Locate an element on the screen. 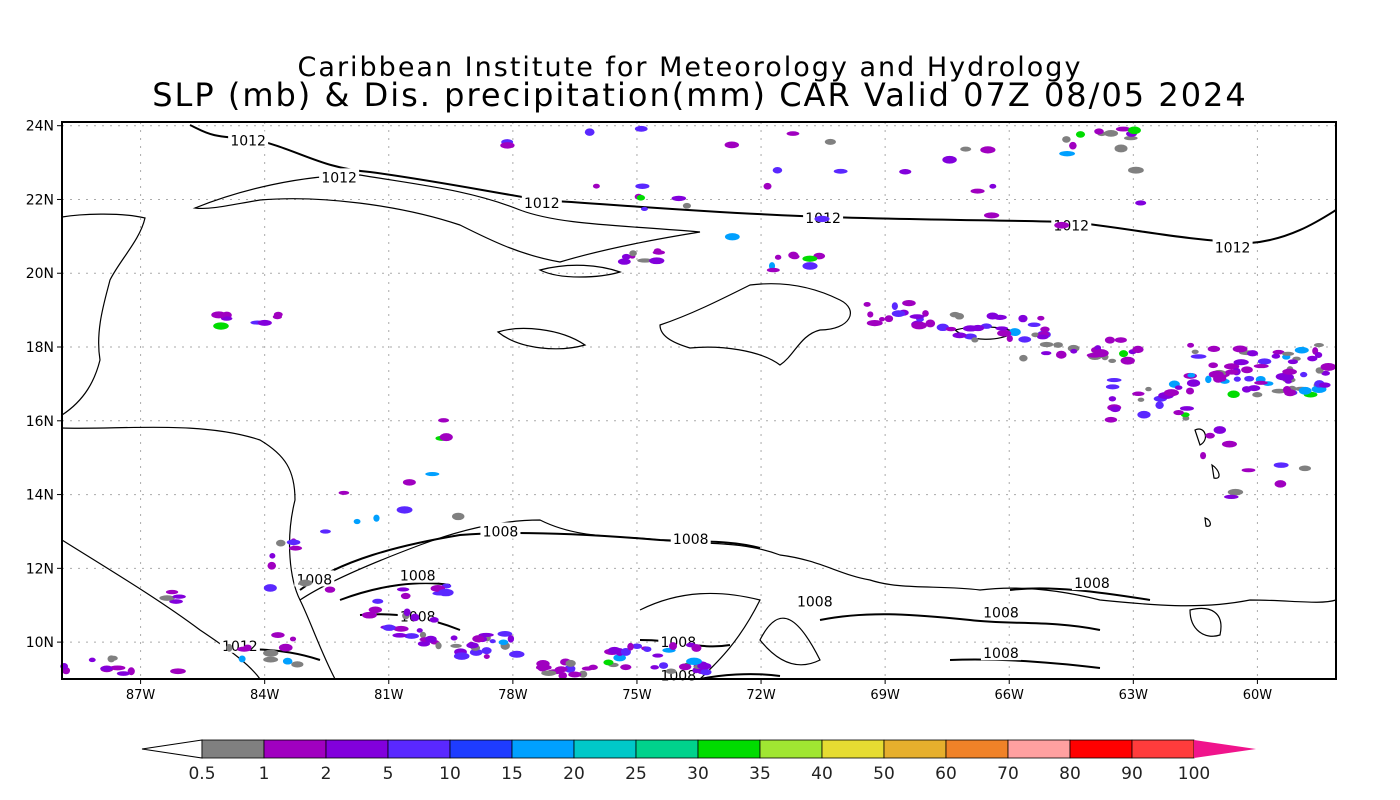 This screenshot has width=1400, height=800. colorbar-label: 60 is located at coordinates (946, 774).